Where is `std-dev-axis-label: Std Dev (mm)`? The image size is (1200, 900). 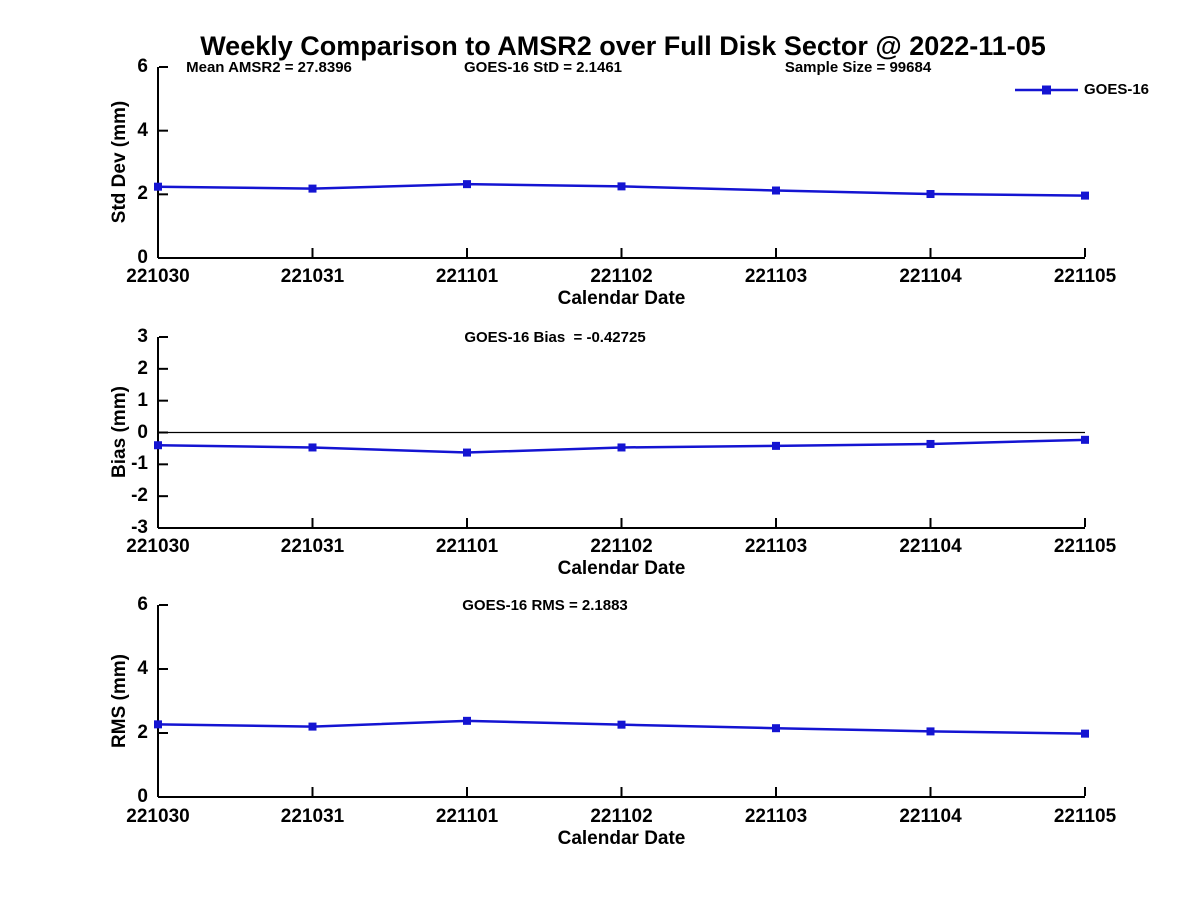
std-dev-axis-label: Std Dev (mm) is located at coordinates (119, 162).